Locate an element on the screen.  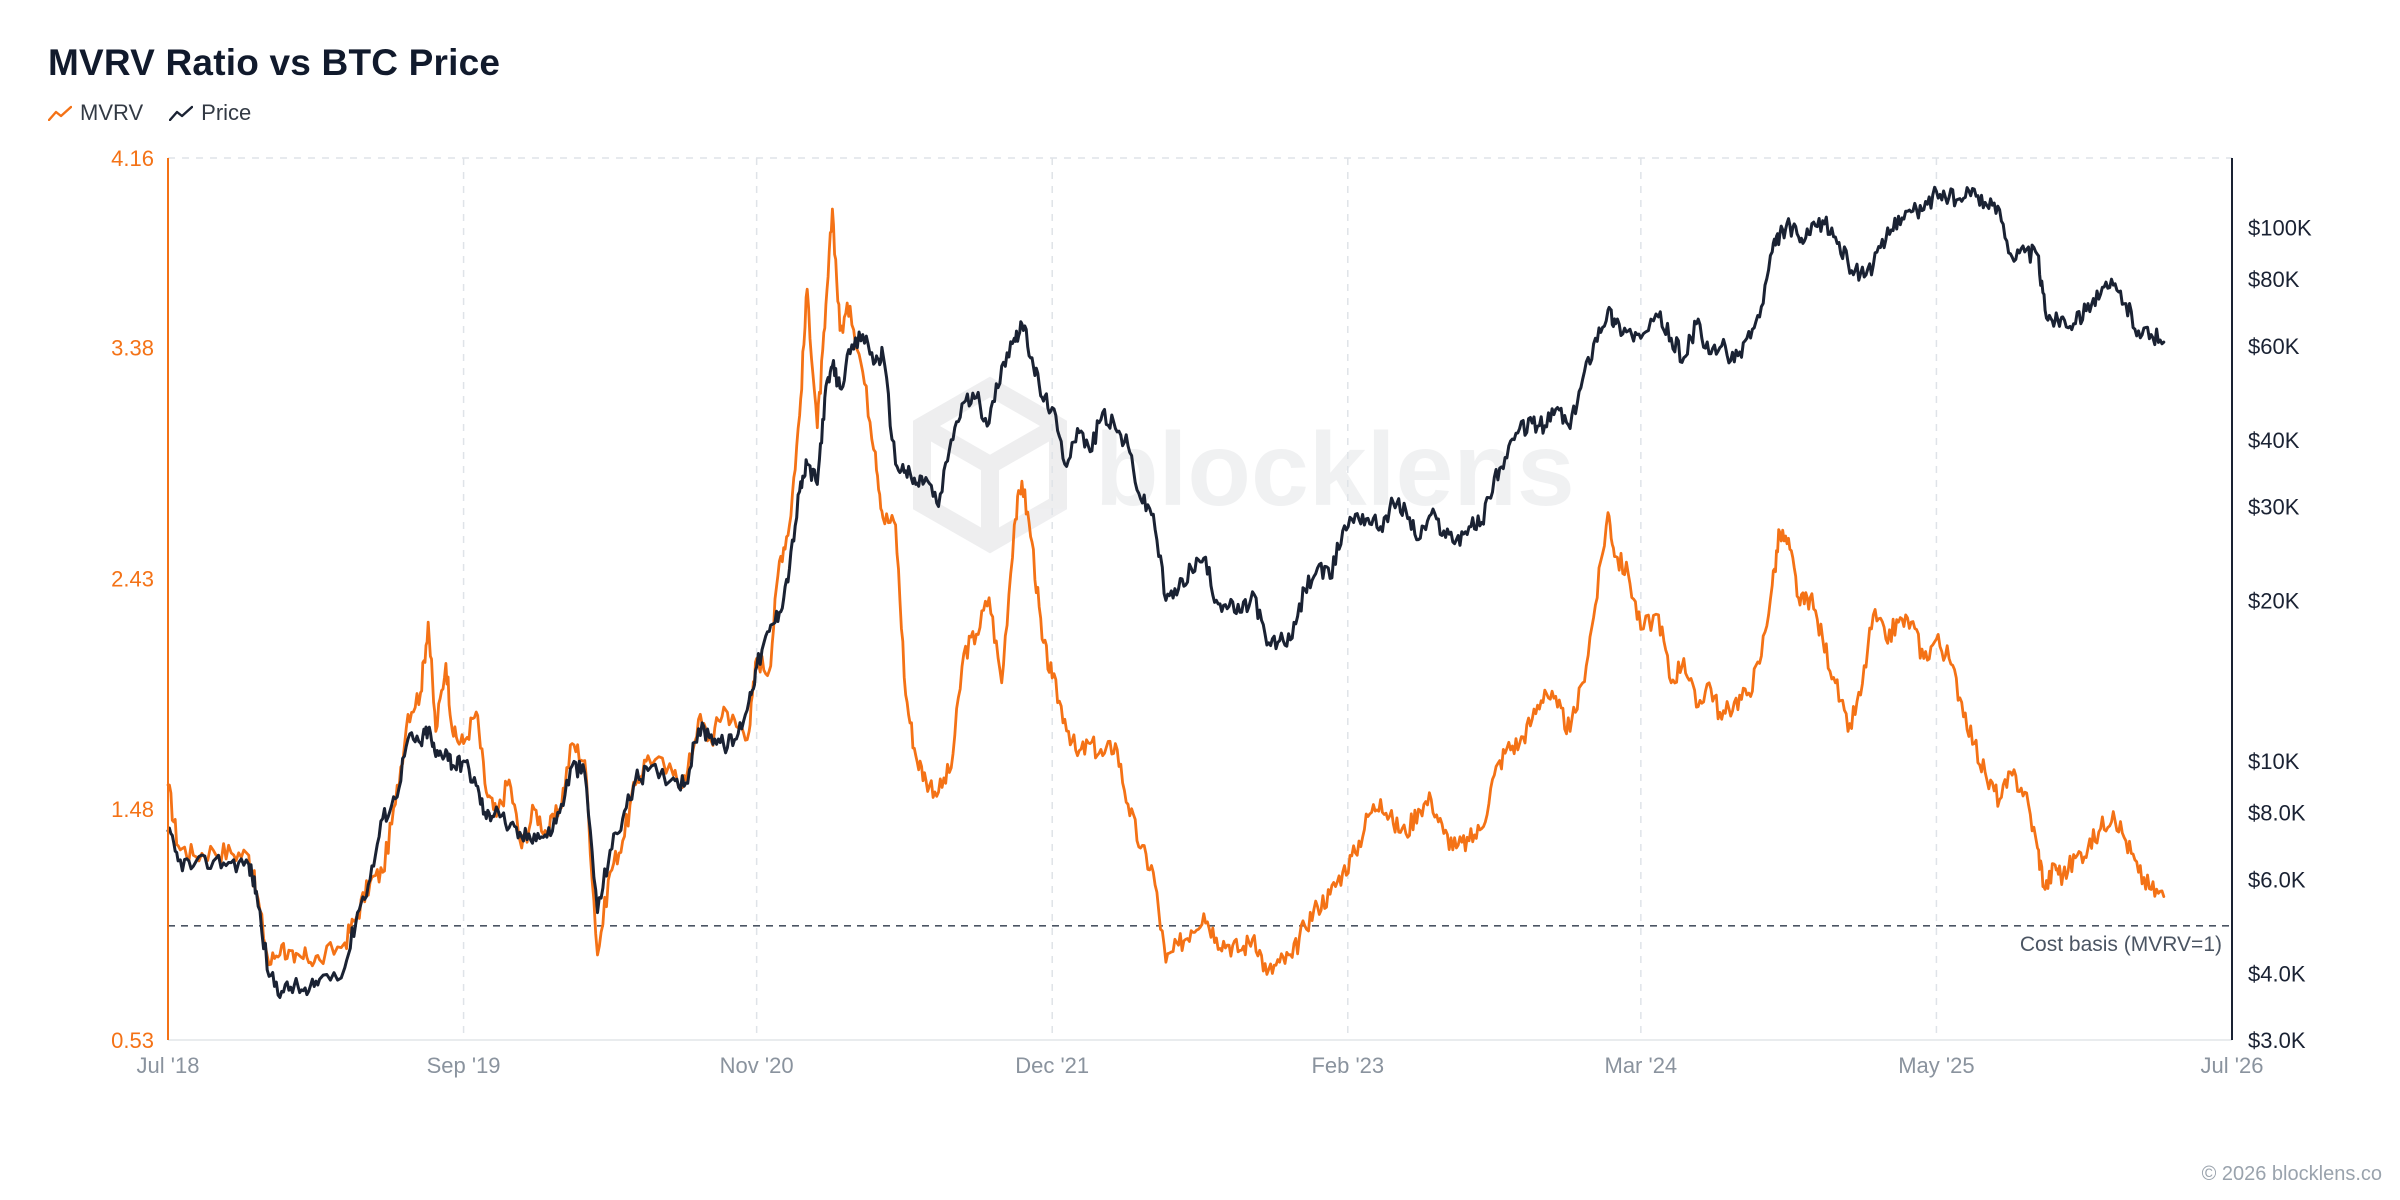
y-right-tick-label: $8.0K is located at coordinates (2277, 813).